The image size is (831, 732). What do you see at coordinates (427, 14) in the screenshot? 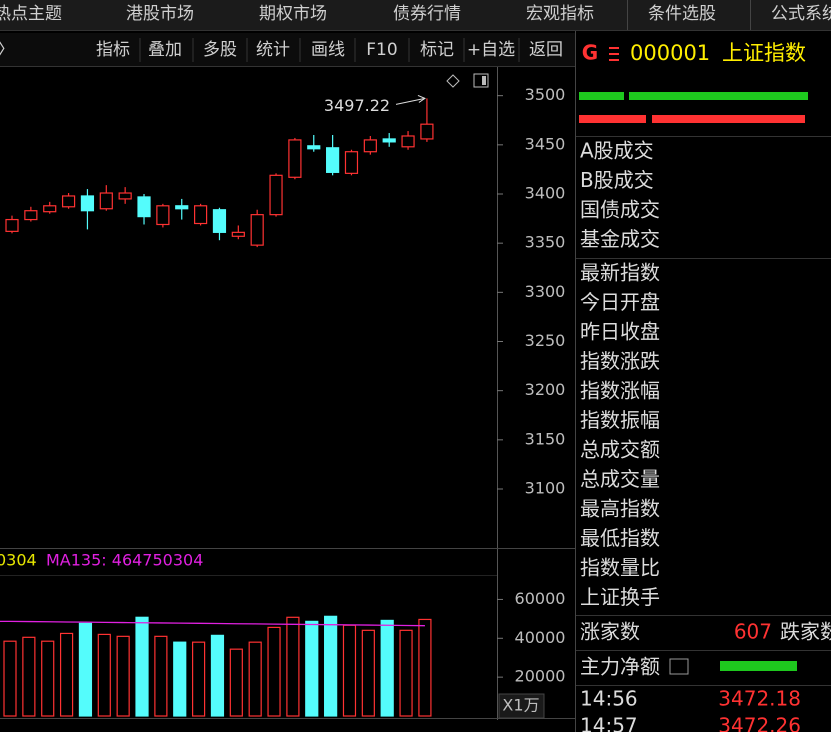
I see `tab: 债券行情` at bounding box center [427, 14].